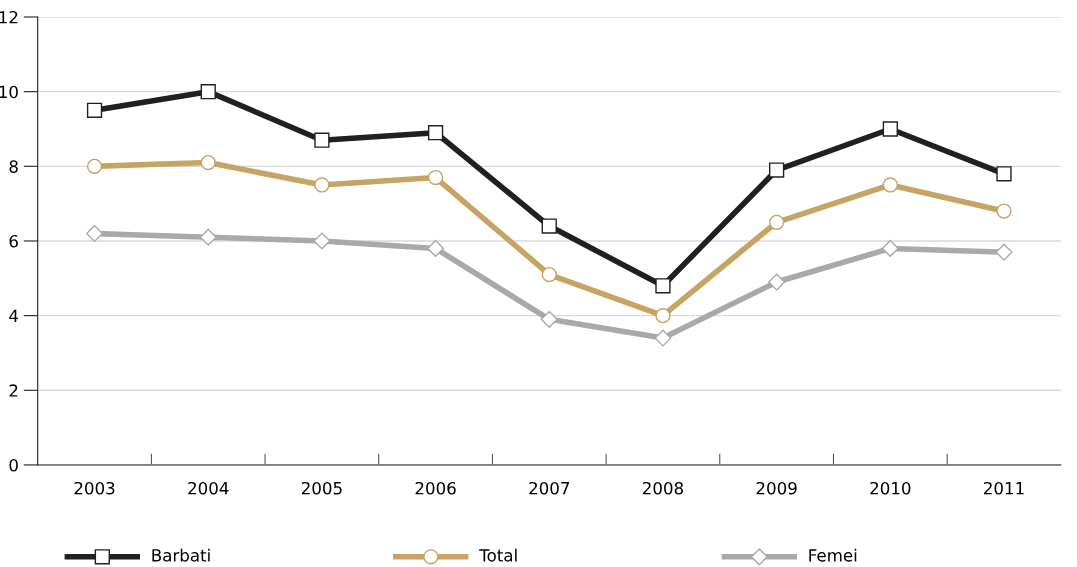  Describe the element at coordinates (13, 166) in the screenshot. I see `y-tick-label: 8` at that location.